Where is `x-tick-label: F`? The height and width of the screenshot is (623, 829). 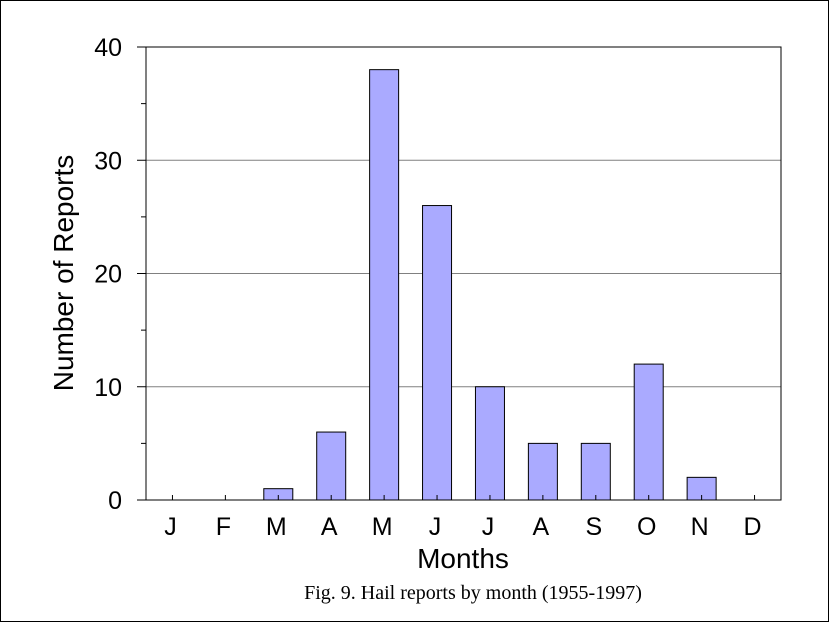
x-tick-label: F is located at coordinates (223, 527).